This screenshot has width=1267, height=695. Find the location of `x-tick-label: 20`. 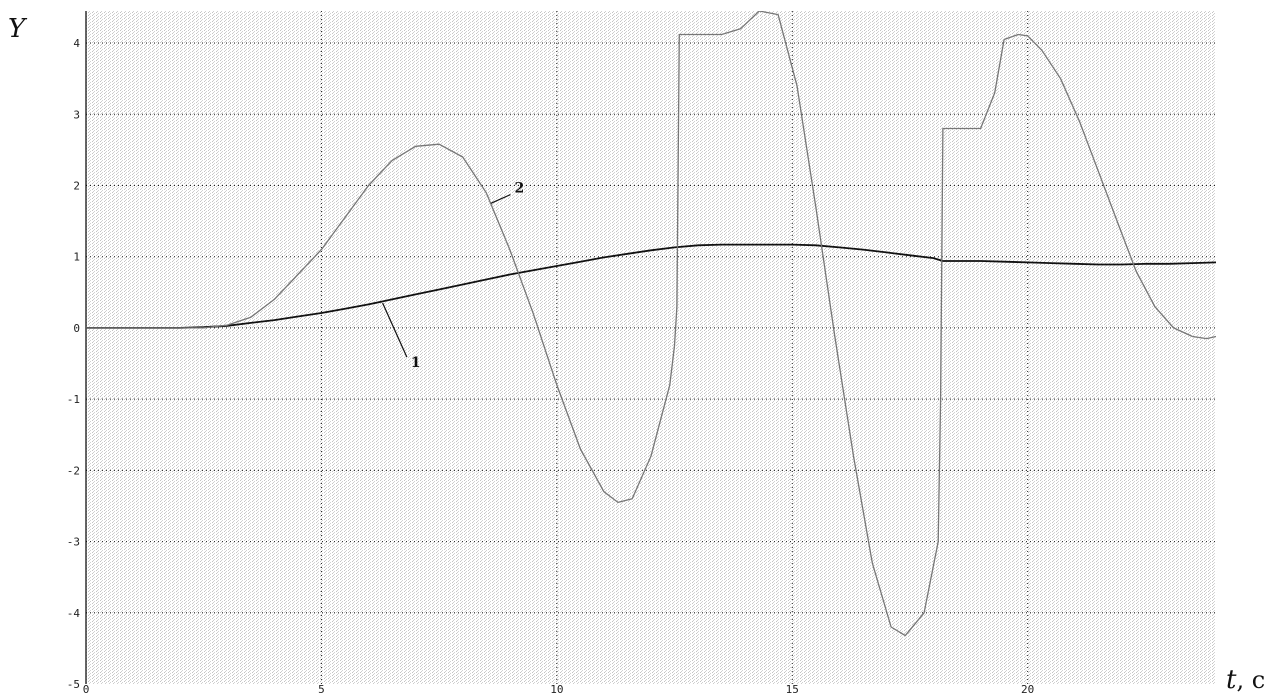

x-tick-label: 20 is located at coordinates (1027, 689).